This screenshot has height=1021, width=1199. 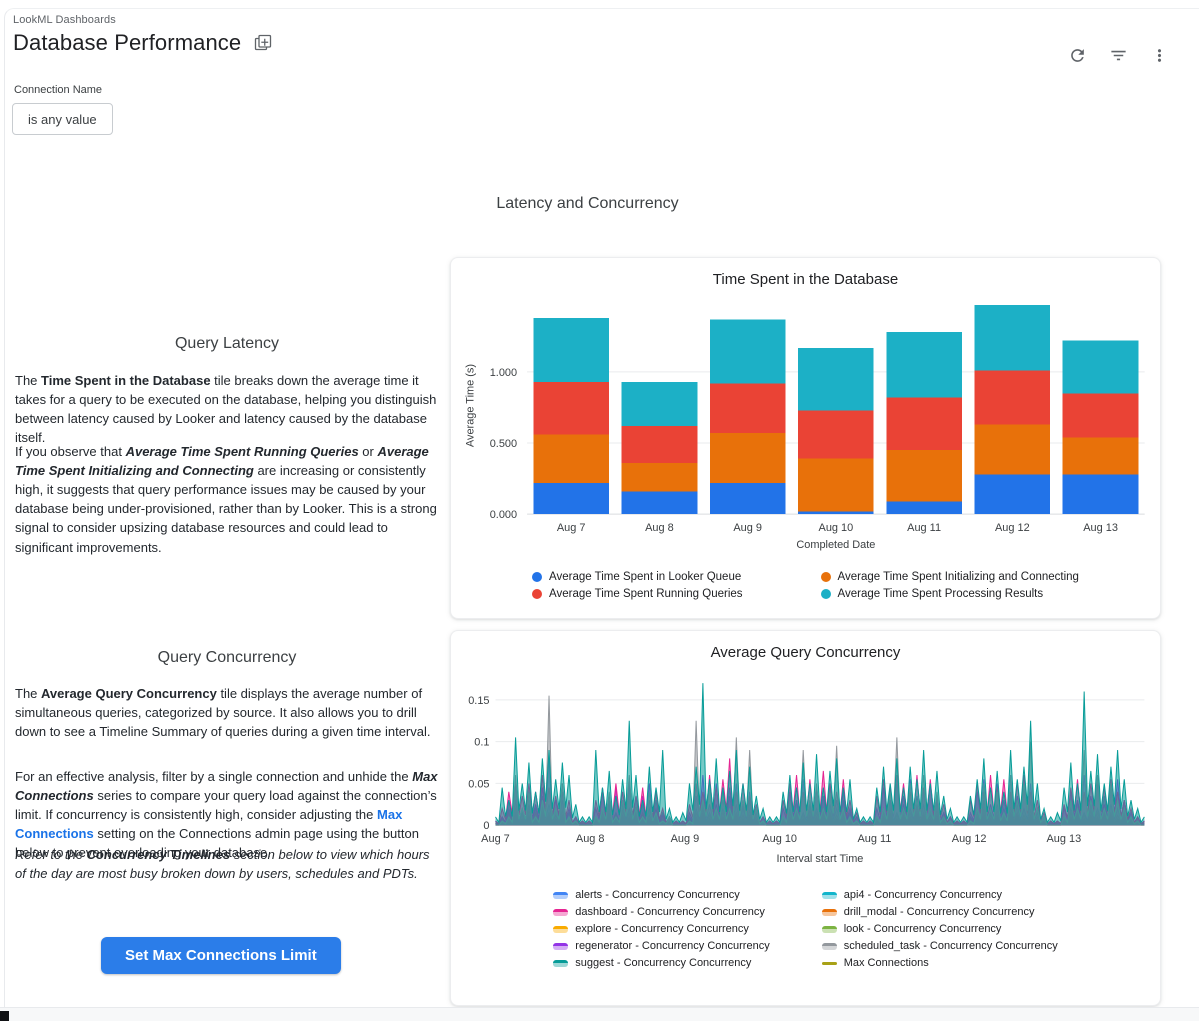 What do you see at coordinates (227, 343) in the screenshot?
I see `query-latency-heading: Query Latency` at bounding box center [227, 343].